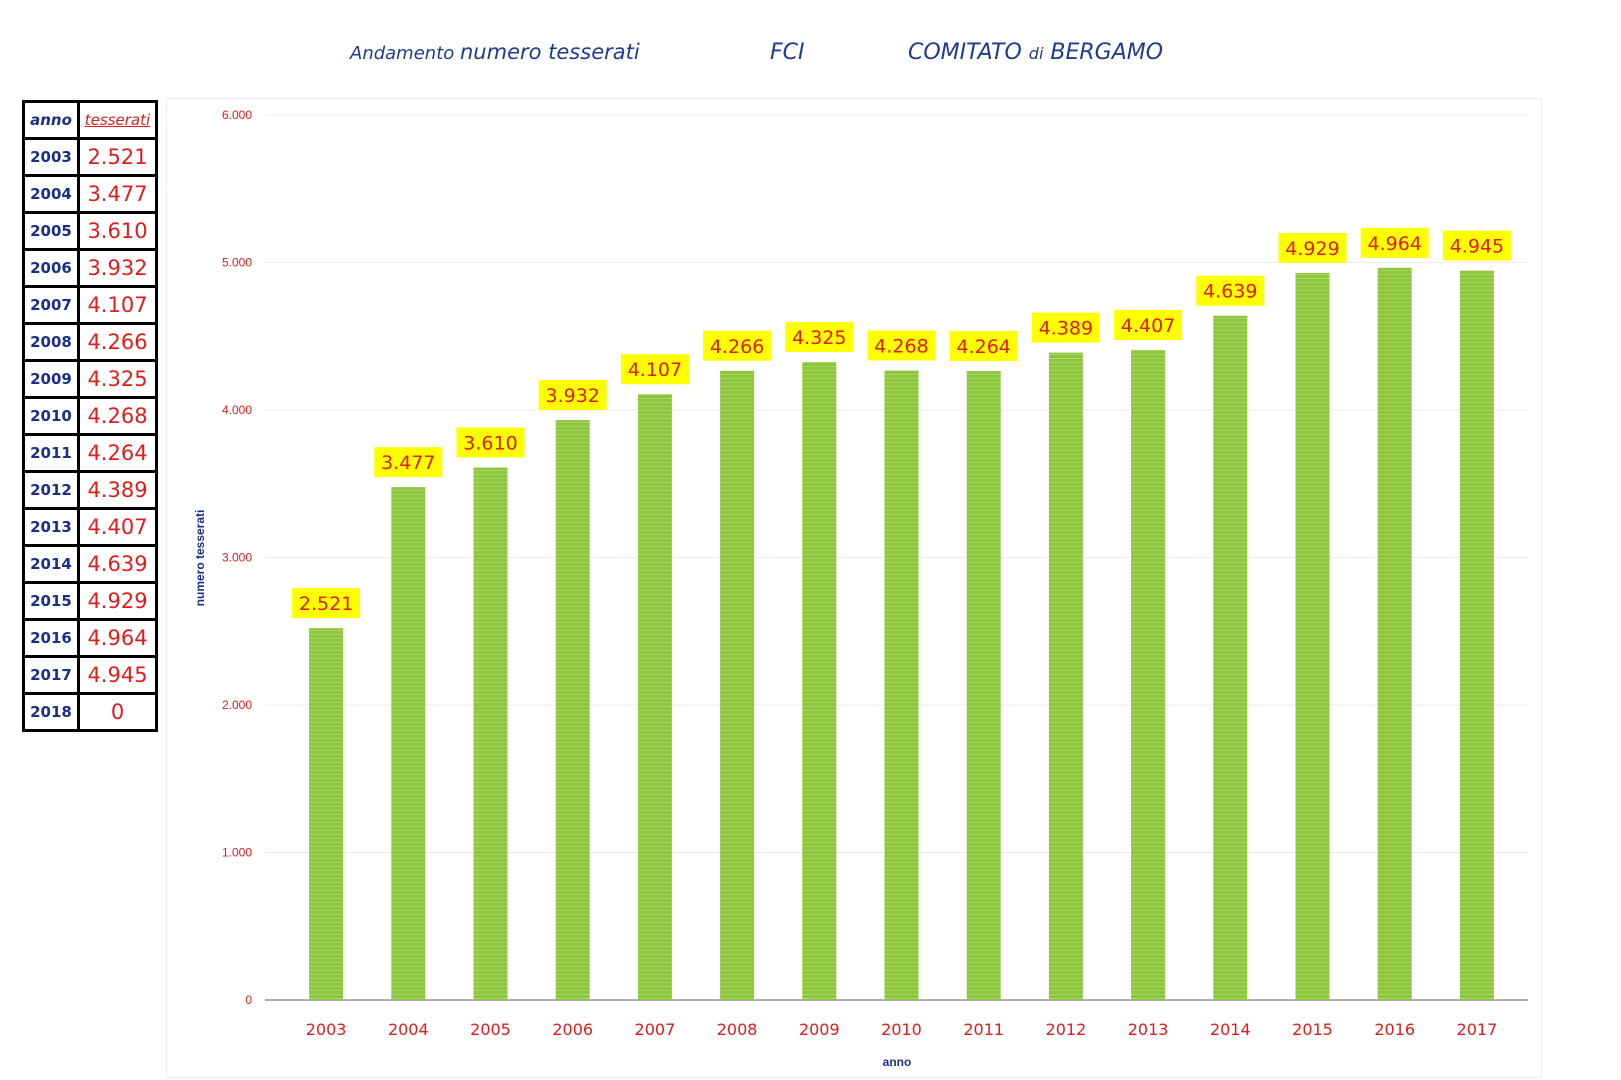 The height and width of the screenshot is (1080, 1621). What do you see at coordinates (51, 712) in the screenshot?
I see `year-cell: 2018` at bounding box center [51, 712].